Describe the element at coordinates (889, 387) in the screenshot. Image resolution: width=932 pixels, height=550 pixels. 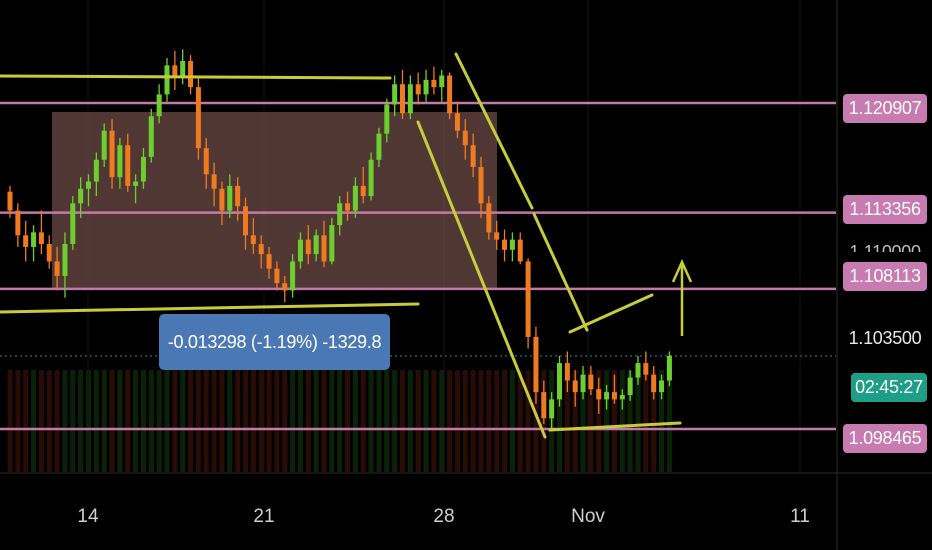
I see `countdown-label: 02:45:27` at that location.